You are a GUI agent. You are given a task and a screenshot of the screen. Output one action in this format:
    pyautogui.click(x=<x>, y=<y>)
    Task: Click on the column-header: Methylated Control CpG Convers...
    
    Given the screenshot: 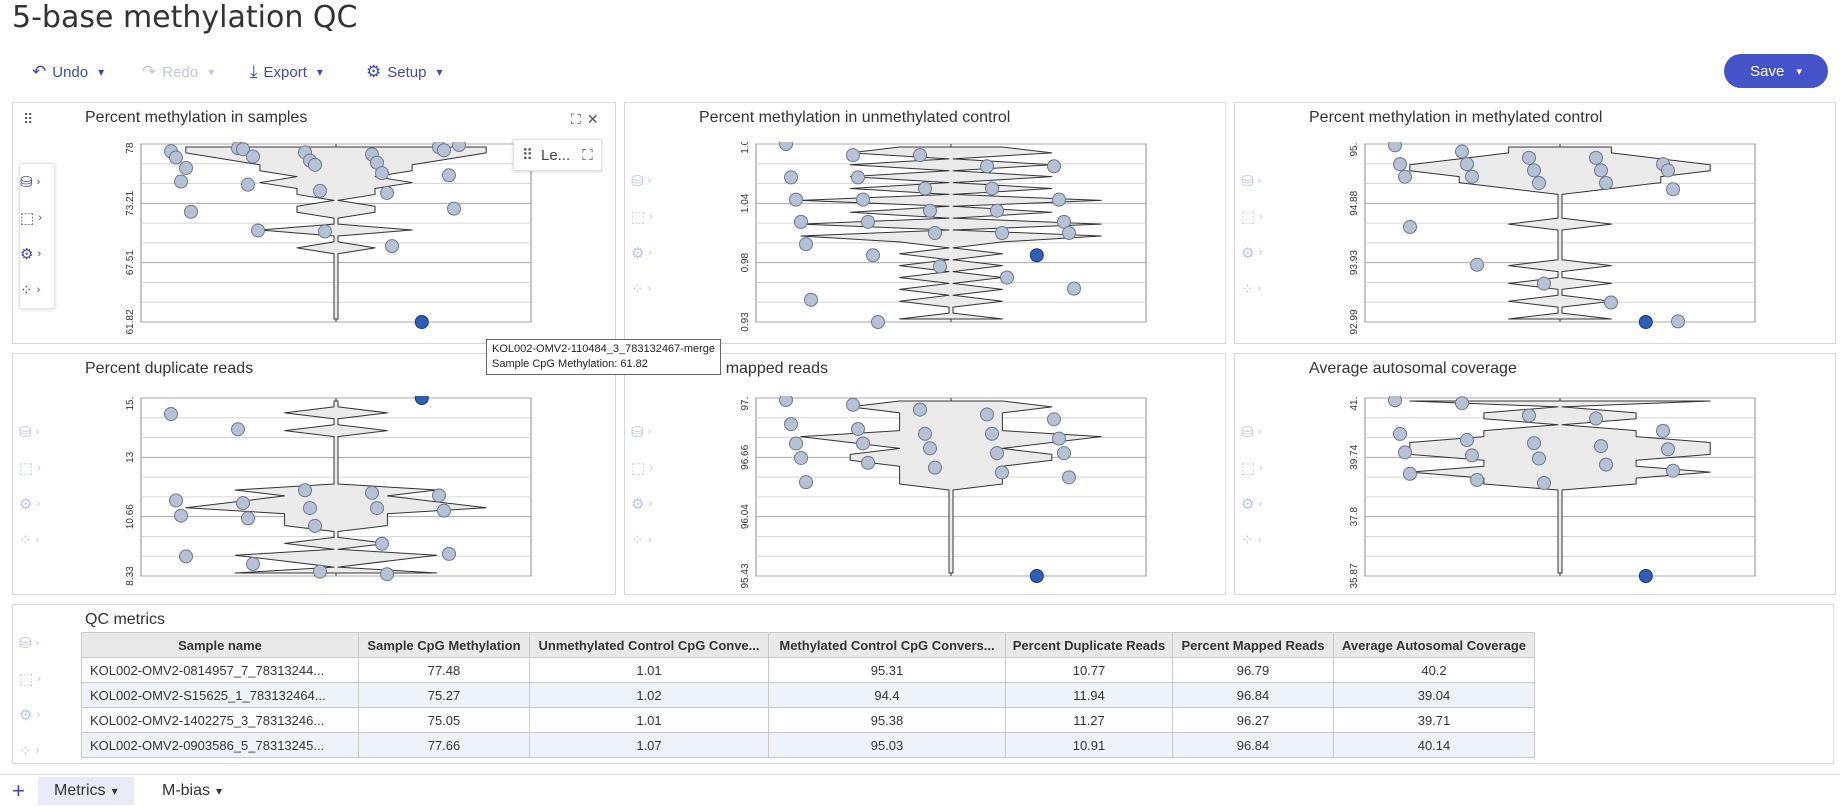 What is the action you would take?
    pyautogui.click(x=887, y=645)
    